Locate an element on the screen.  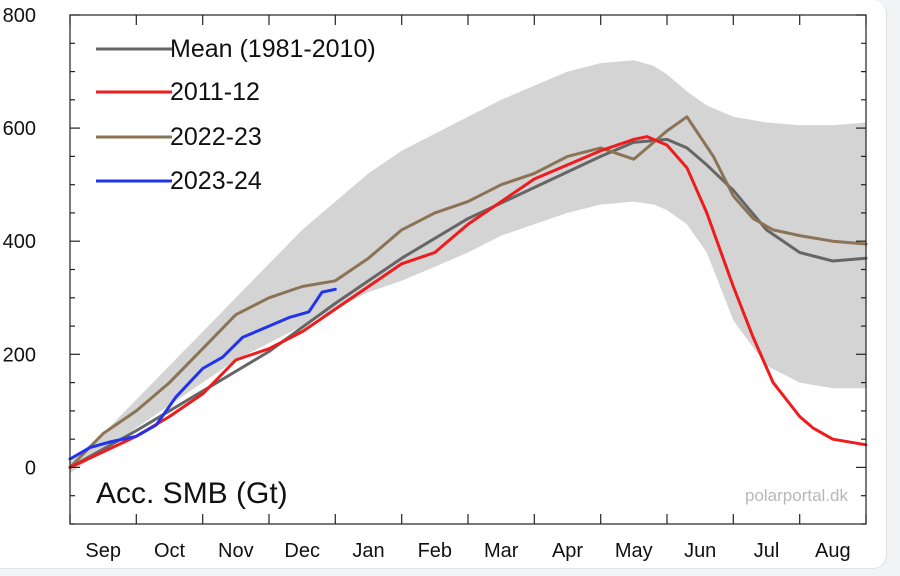
credit-text: polarportal.dk is located at coordinates (797, 495).